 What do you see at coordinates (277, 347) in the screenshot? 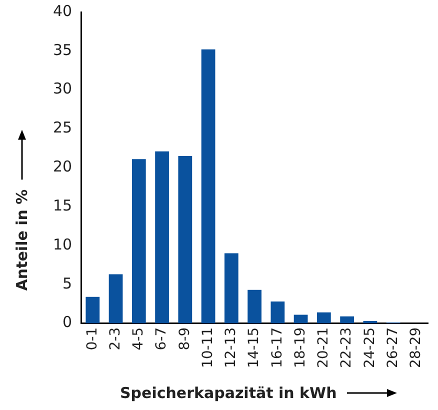
I see `x-tick-label: 16-17` at bounding box center [277, 347].